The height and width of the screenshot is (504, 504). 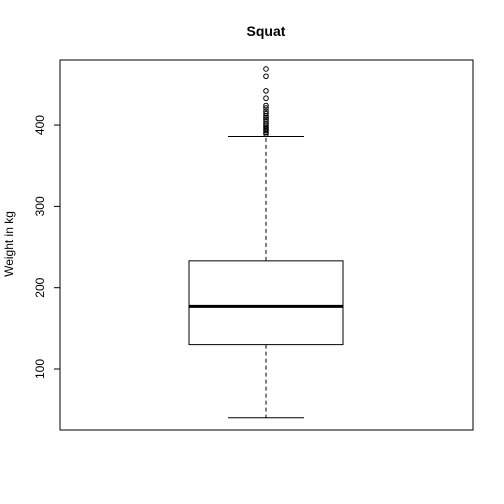 What do you see at coordinates (9, 244) in the screenshot?
I see `y-axis-label: Weight in kg` at bounding box center [9, 244].